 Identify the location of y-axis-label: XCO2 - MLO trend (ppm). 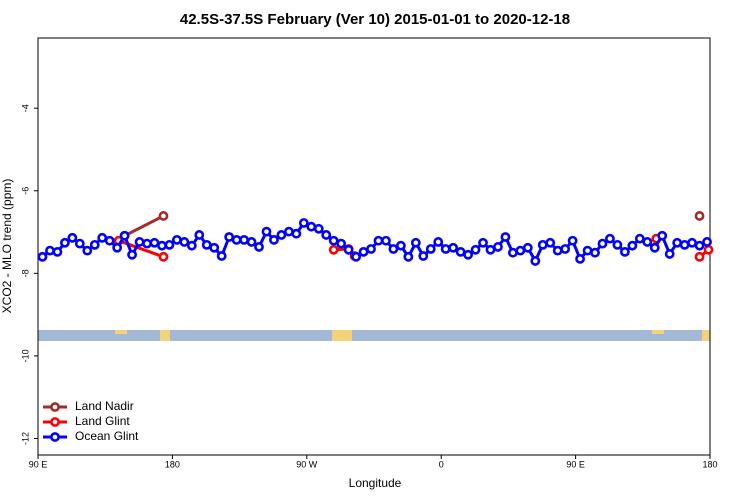
(7, 246).